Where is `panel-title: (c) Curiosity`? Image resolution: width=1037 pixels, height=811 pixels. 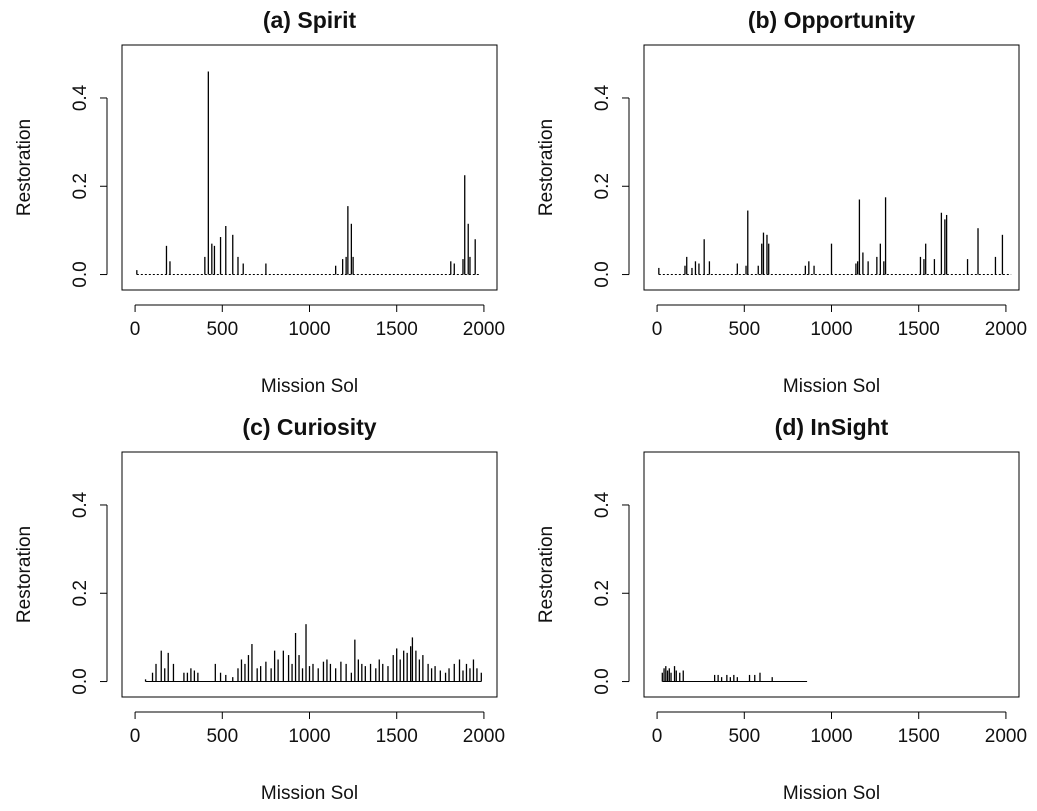 panel-title: (c) Curiosity is located at coordinates (309, 427).